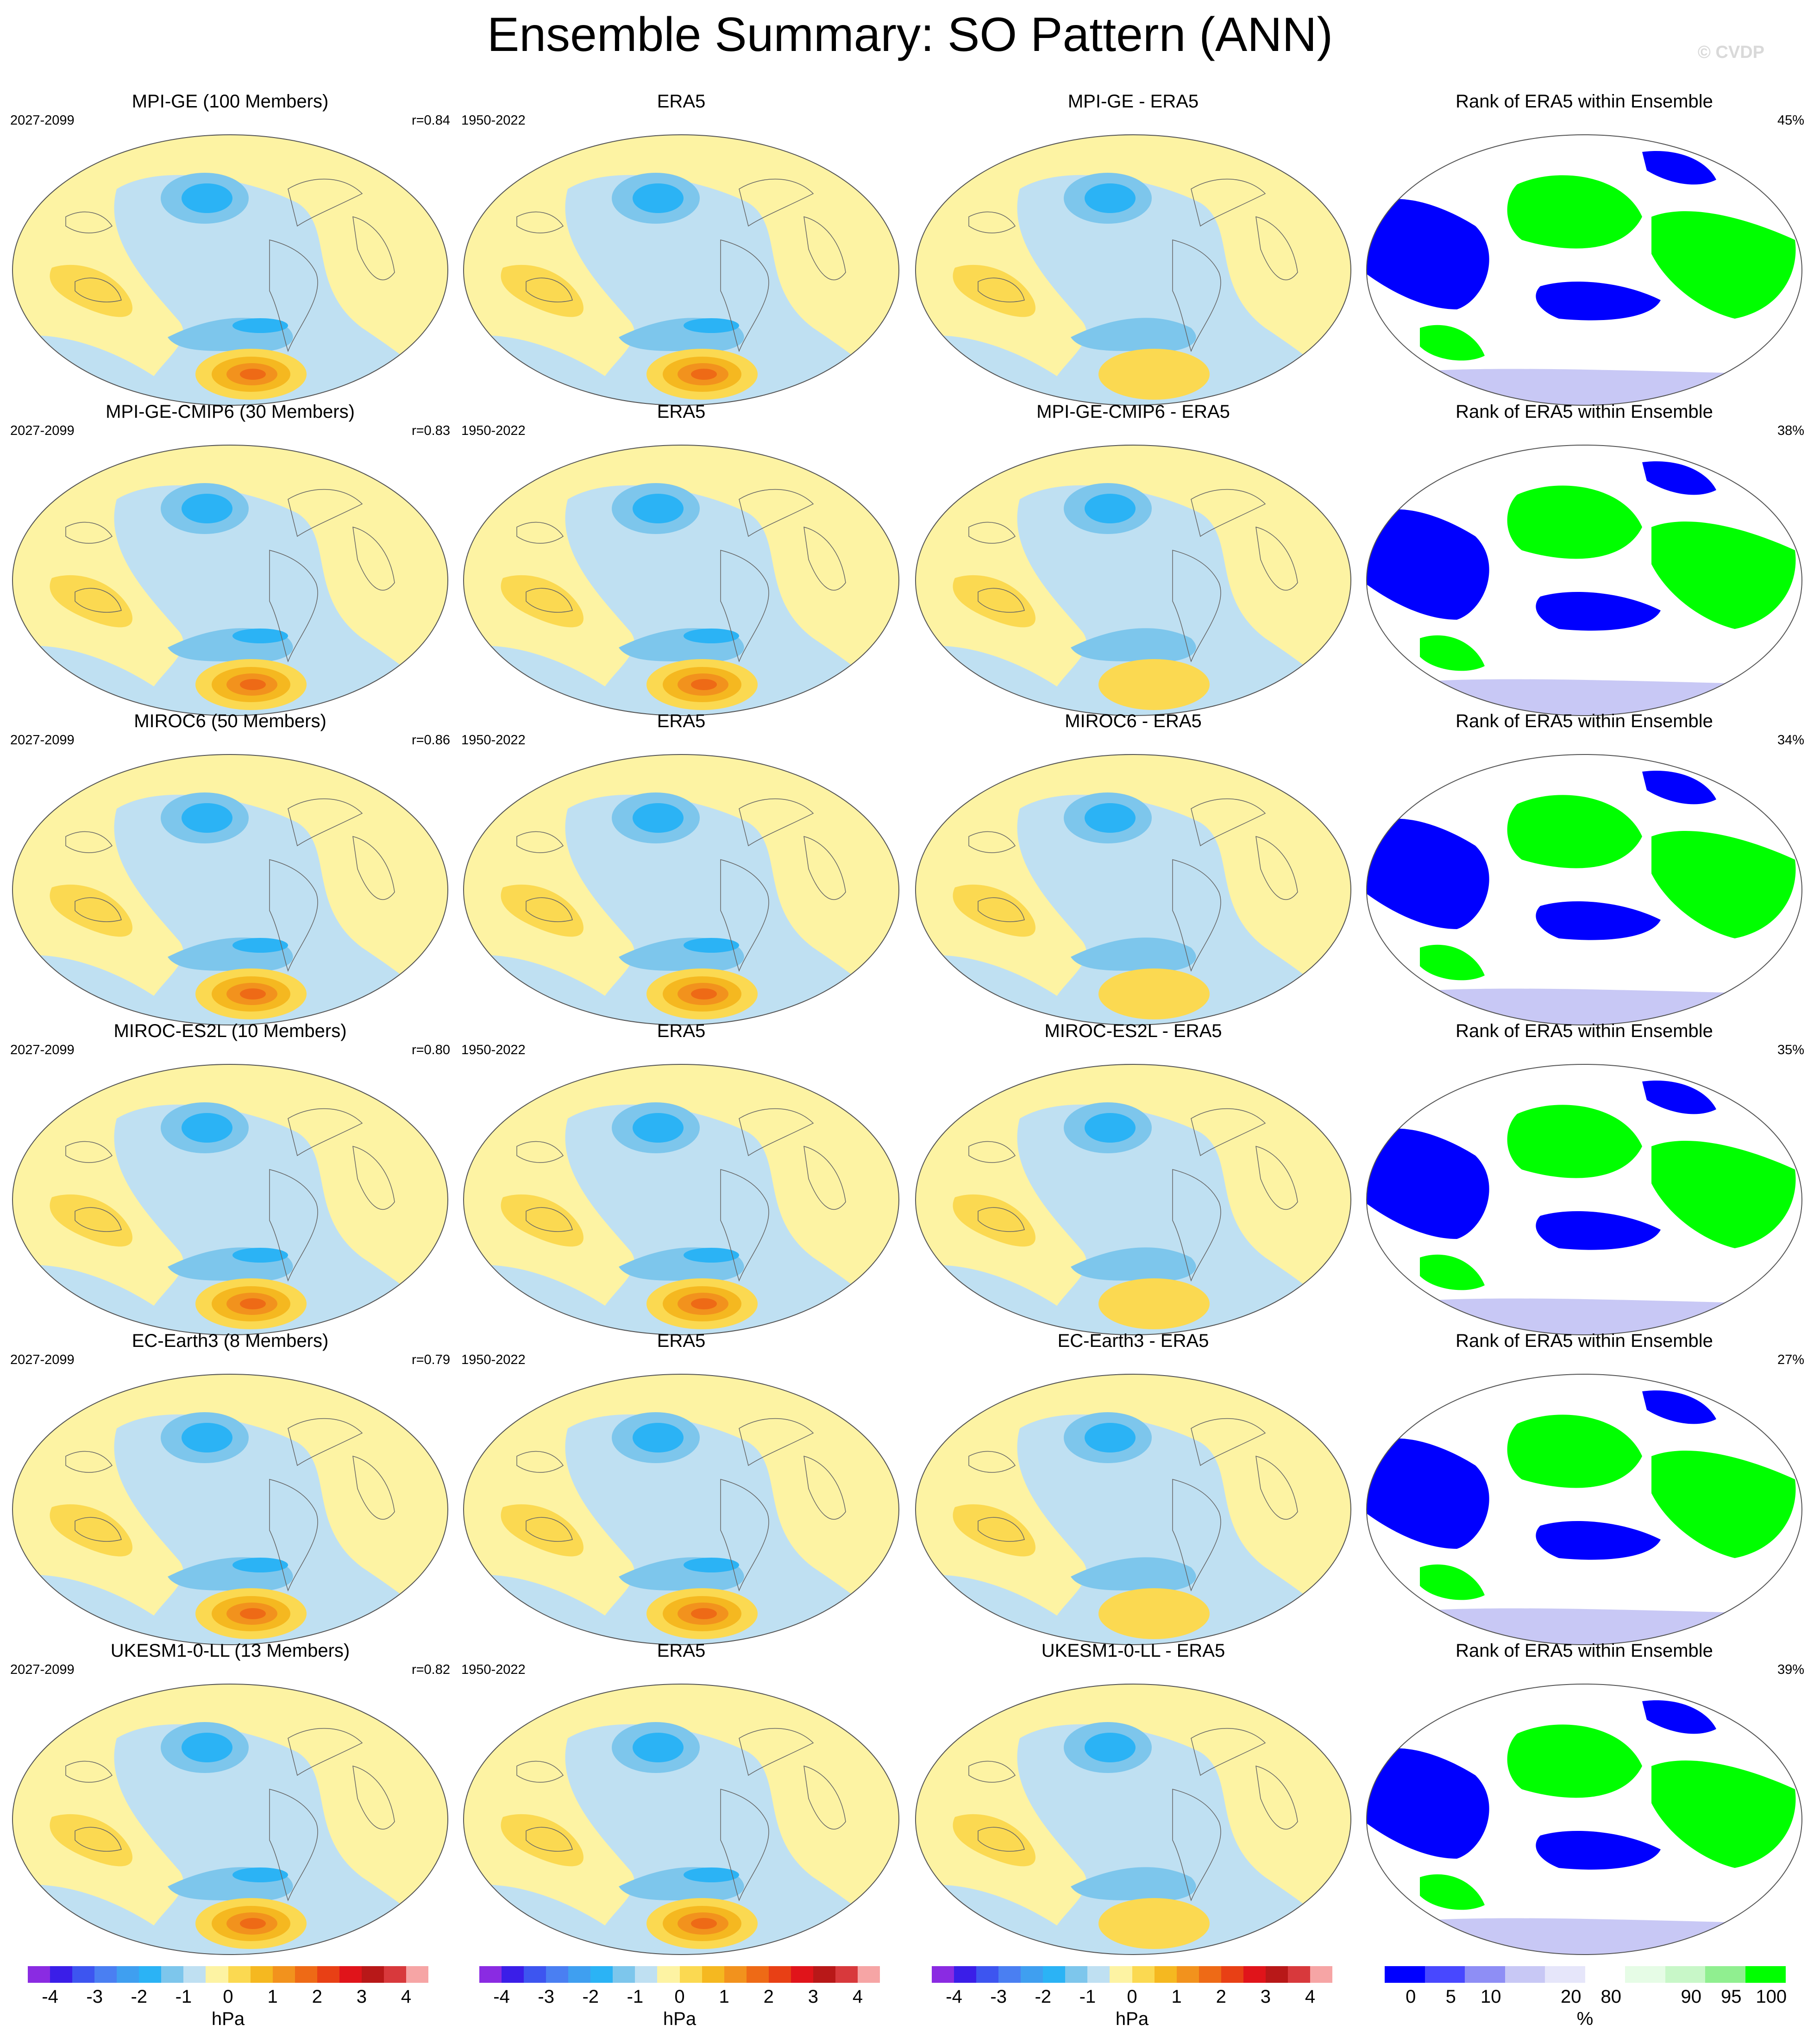  I want to click on panel-title: EC-Earth3 - ERA5, so click(1133, 1341).